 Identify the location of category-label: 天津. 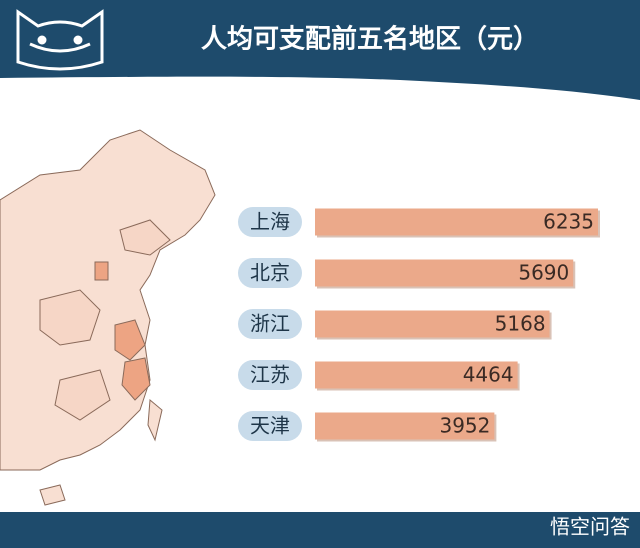
(270, 426).